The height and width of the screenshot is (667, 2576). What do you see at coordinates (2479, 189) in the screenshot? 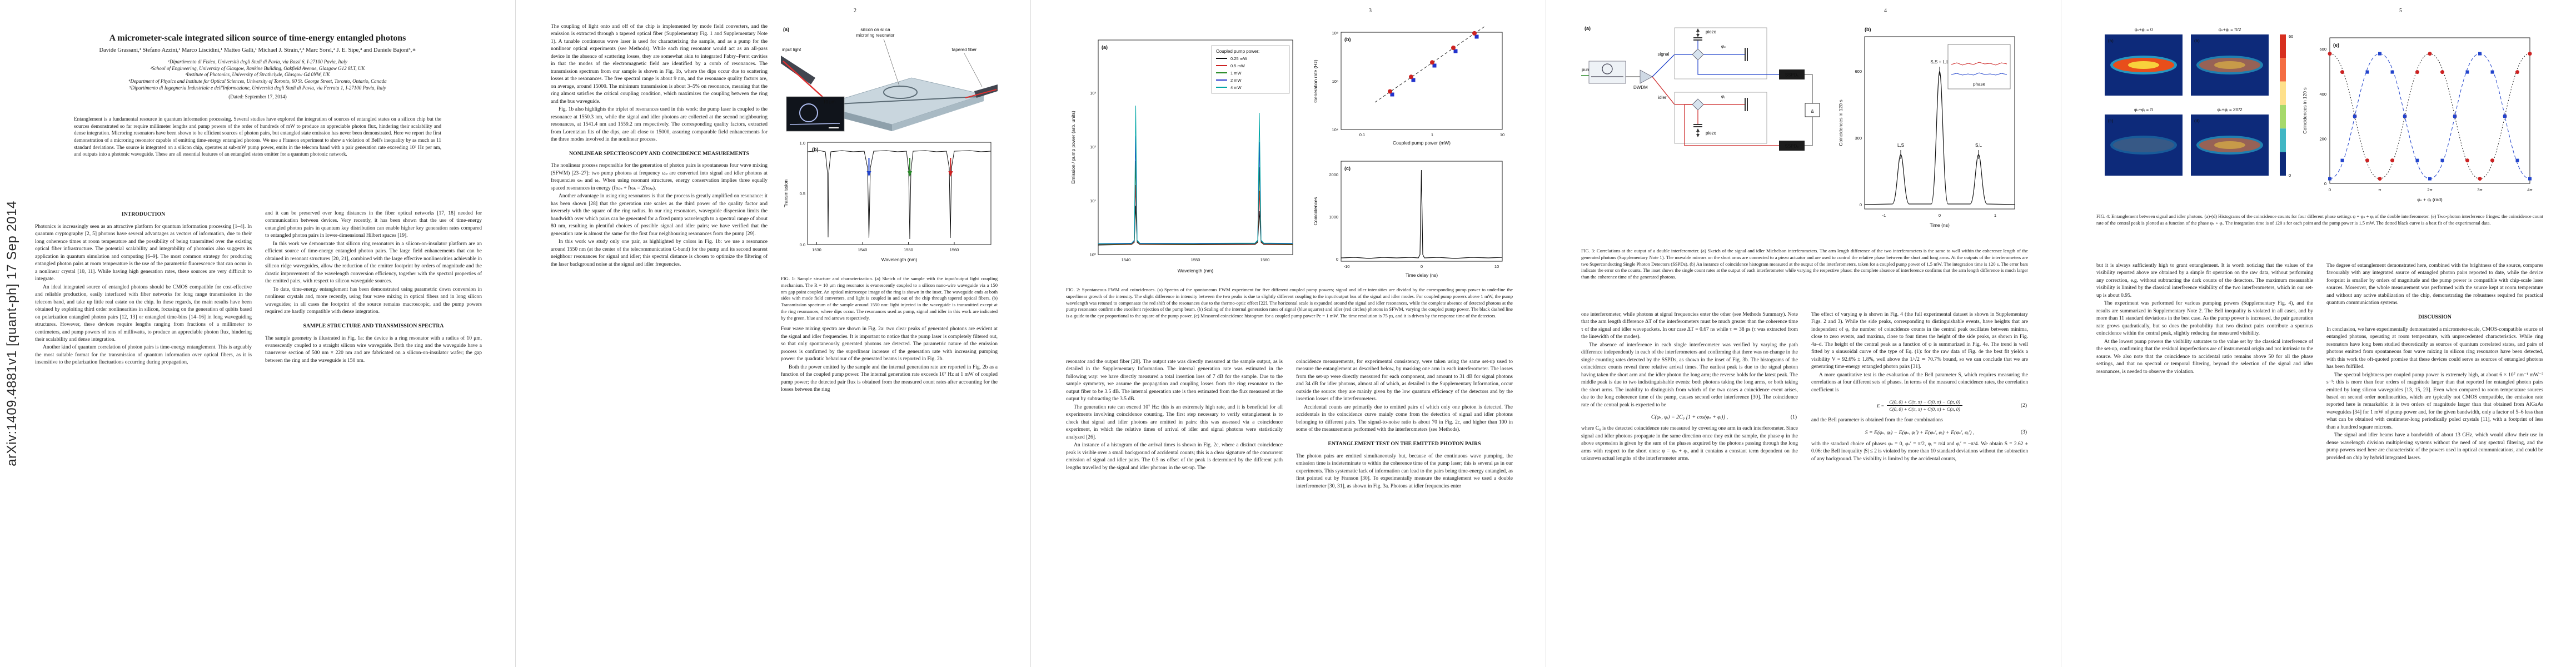
I see `svg-text: 3π` at bounding box center [2479, 189].